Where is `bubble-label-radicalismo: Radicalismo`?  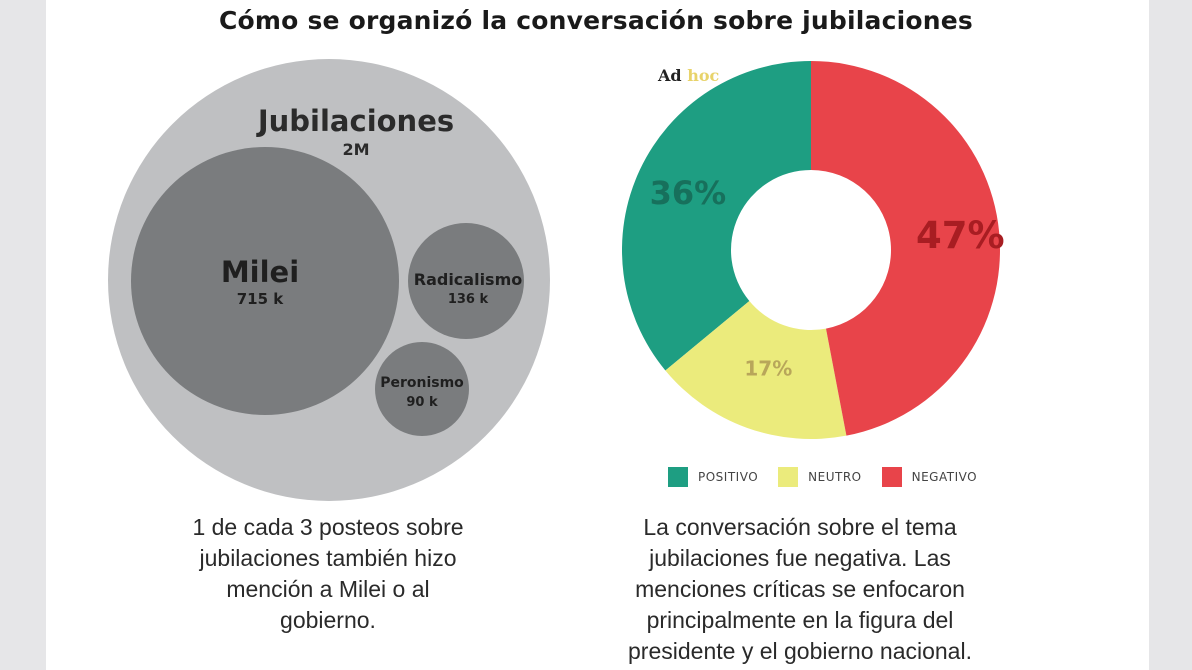
bubble-label-radicalismo: Radicalismo is located at coordinates (468, 279).